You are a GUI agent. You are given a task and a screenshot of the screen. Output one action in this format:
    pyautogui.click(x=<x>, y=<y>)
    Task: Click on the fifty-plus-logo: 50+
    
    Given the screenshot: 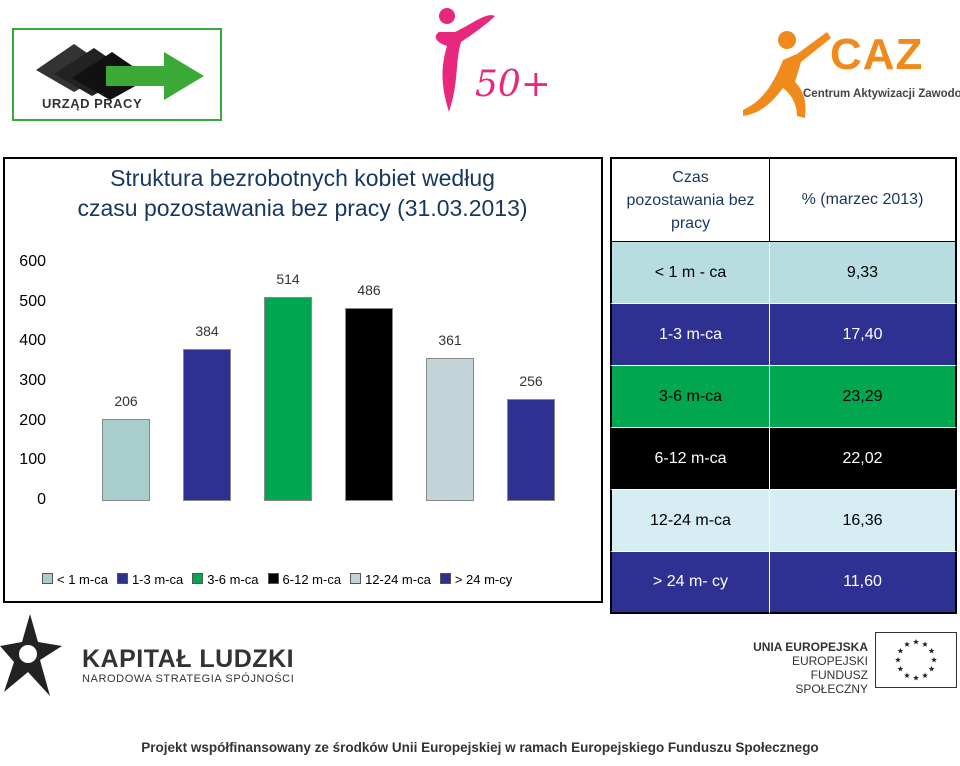 What is the action you would take?
    pyautogui.click(x=488, y=61)
    